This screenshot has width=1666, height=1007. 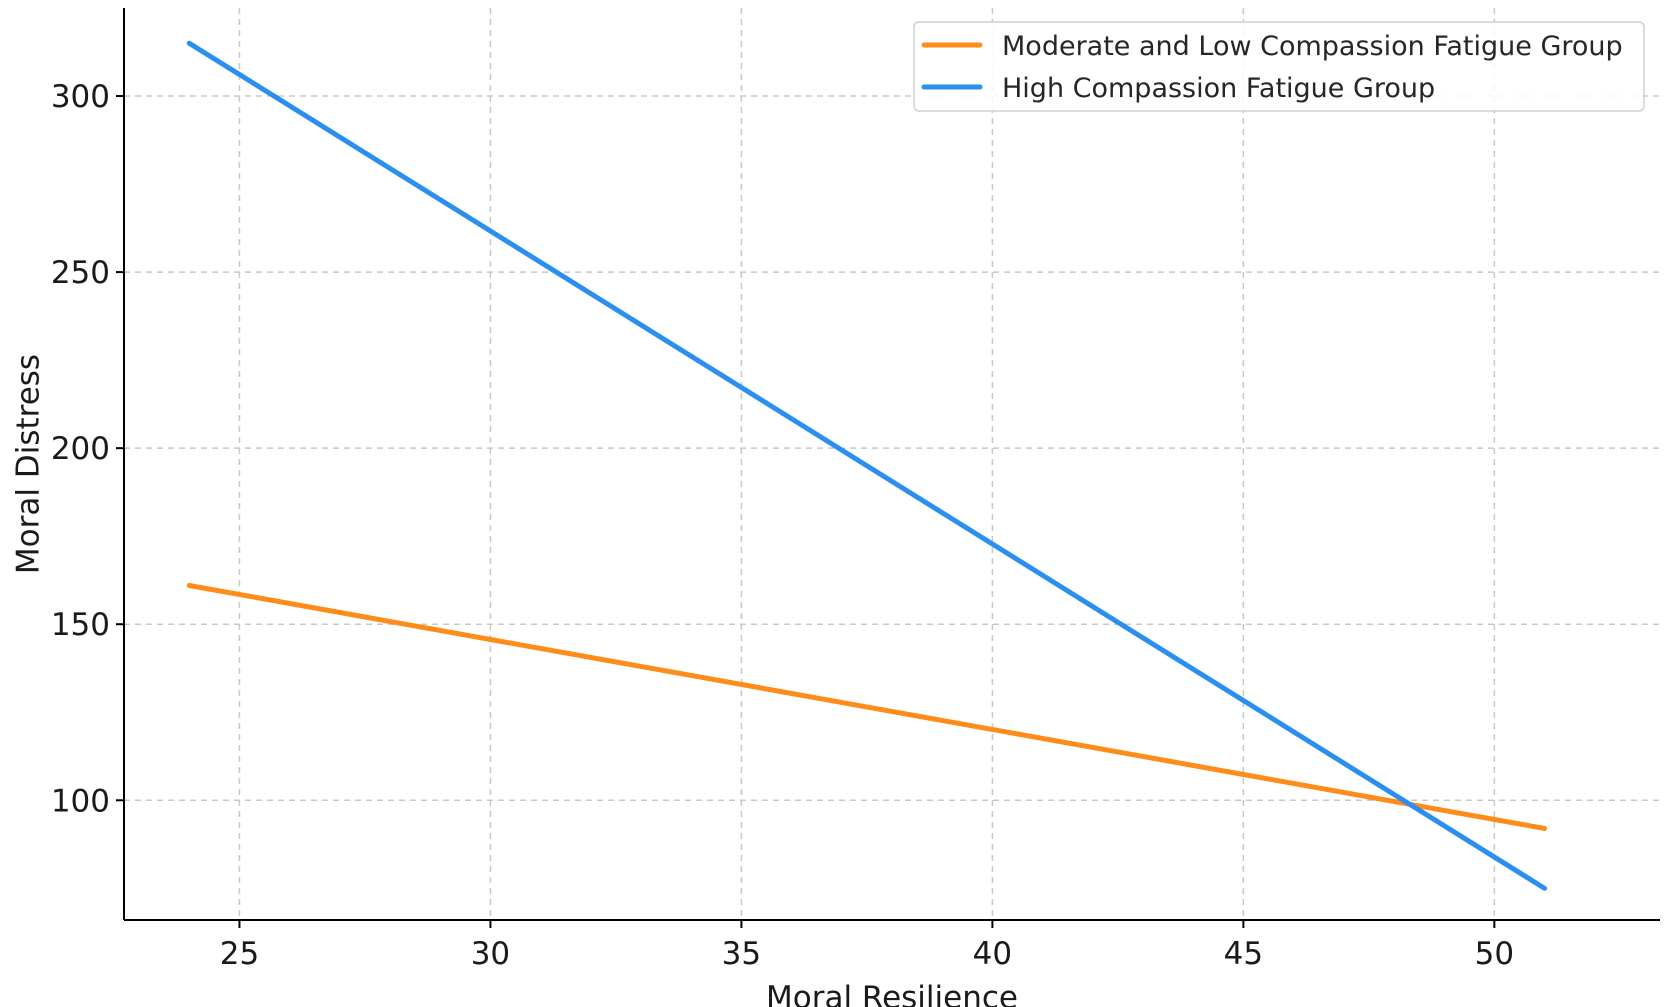 What do you see at coordinates (80, 449) in the screenshot?
I see `y-tick-label-200: 200` at bounding box center [80, 449].